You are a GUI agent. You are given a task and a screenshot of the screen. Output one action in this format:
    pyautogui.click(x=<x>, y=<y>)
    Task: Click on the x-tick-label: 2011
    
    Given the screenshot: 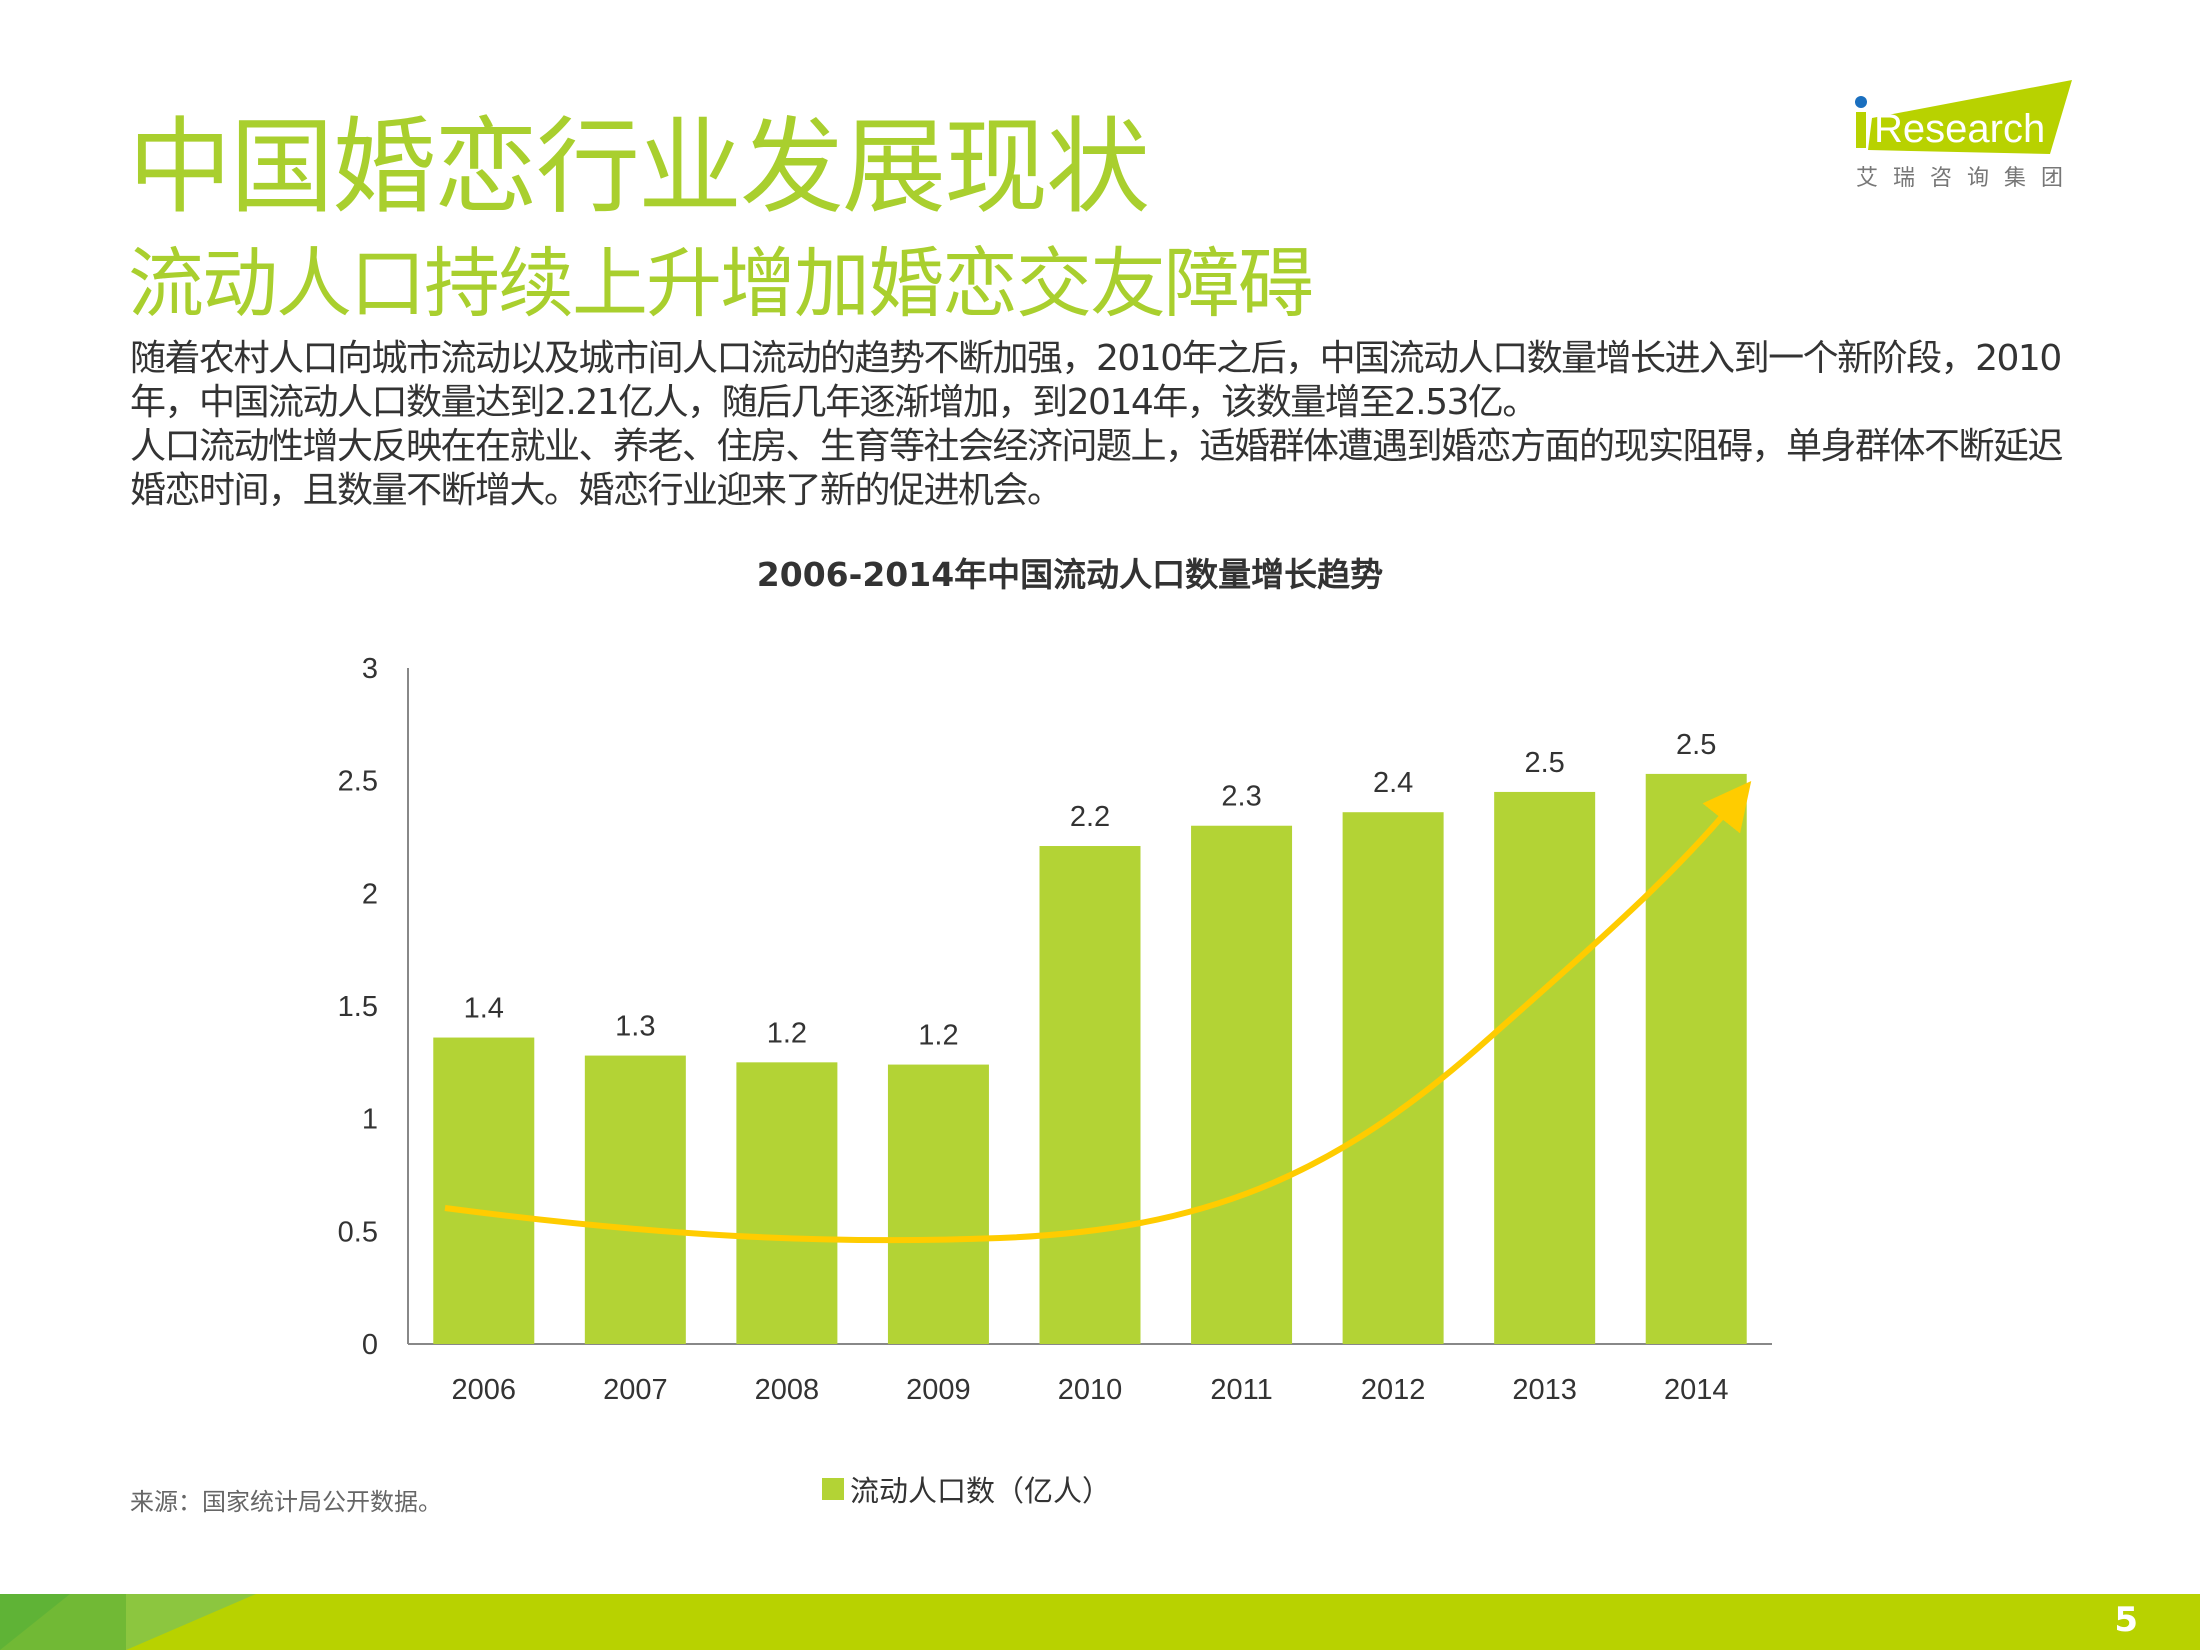 What is the action you would take?
    pyautogui.click(x=1241, y=1390)
    